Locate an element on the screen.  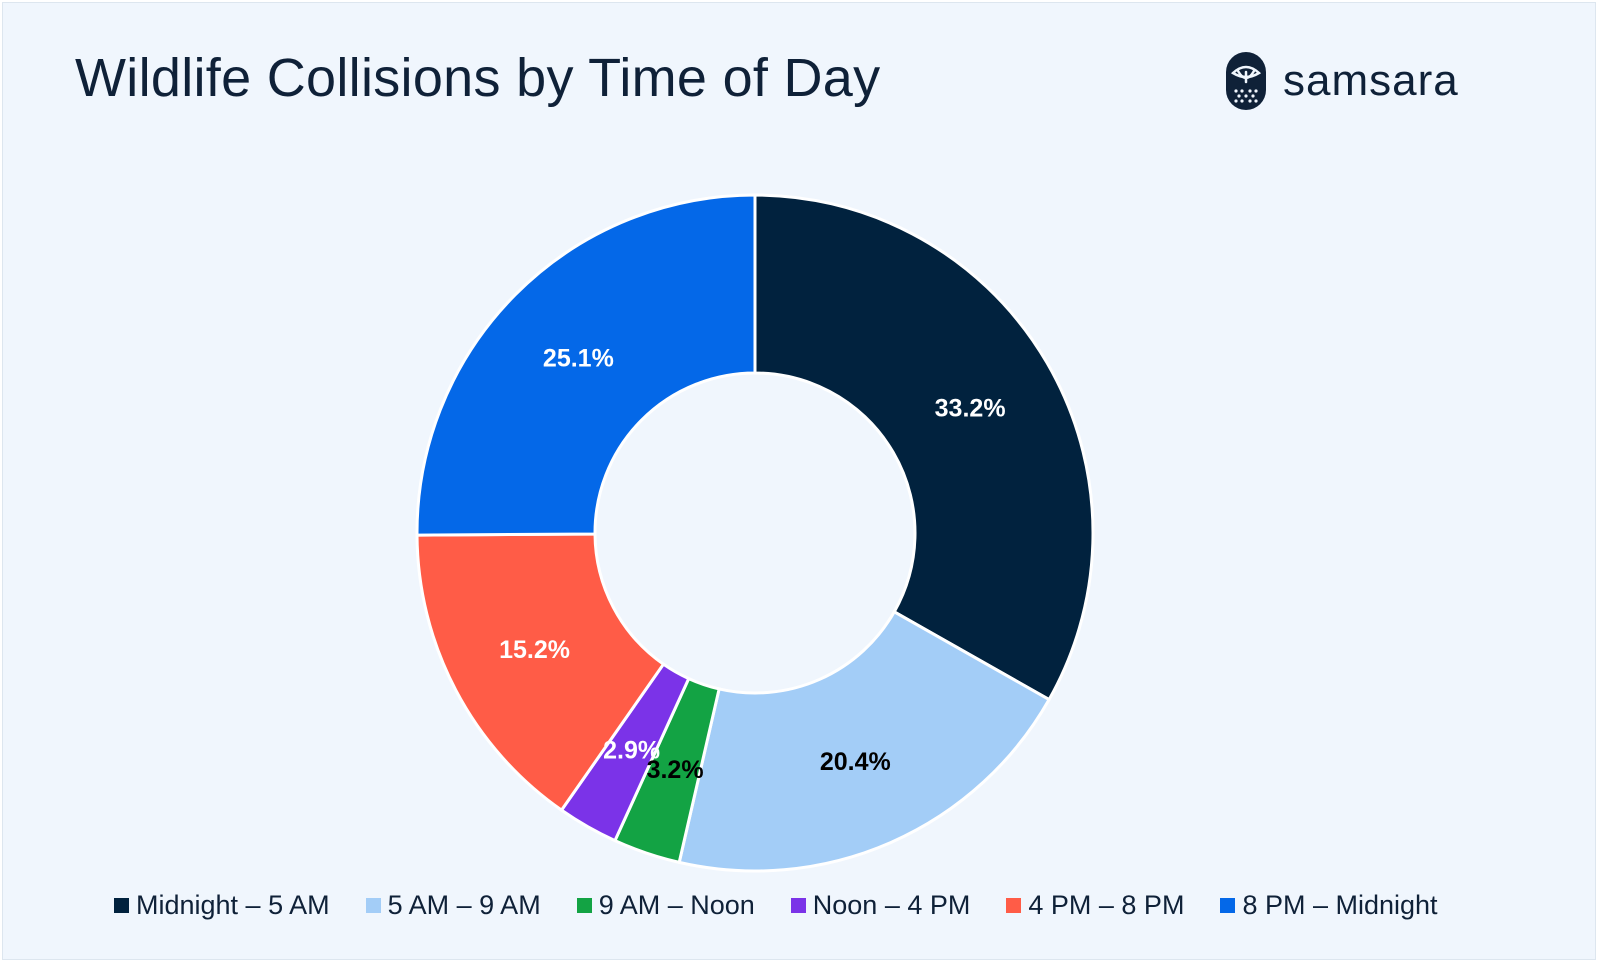
brand-name: samsara is located at coordinates (1371, 80).